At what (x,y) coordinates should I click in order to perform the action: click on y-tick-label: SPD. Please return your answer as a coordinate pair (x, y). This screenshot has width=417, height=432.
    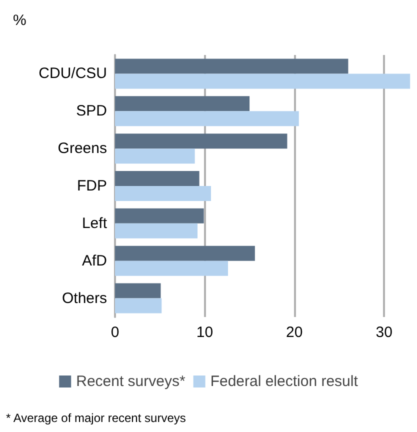
    Looking at the image, I should click on (92, 111).